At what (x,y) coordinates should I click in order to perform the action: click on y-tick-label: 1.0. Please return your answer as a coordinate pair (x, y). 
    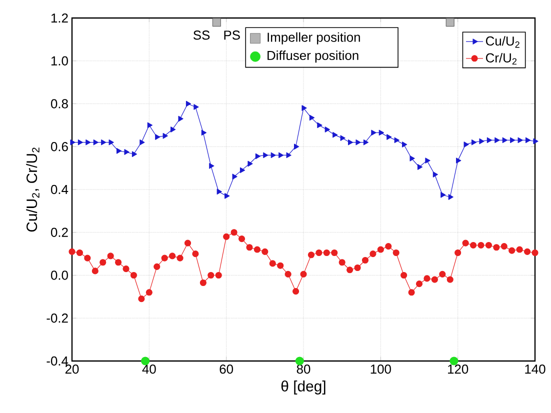
    Looking at the image, I should click on (59, 61).